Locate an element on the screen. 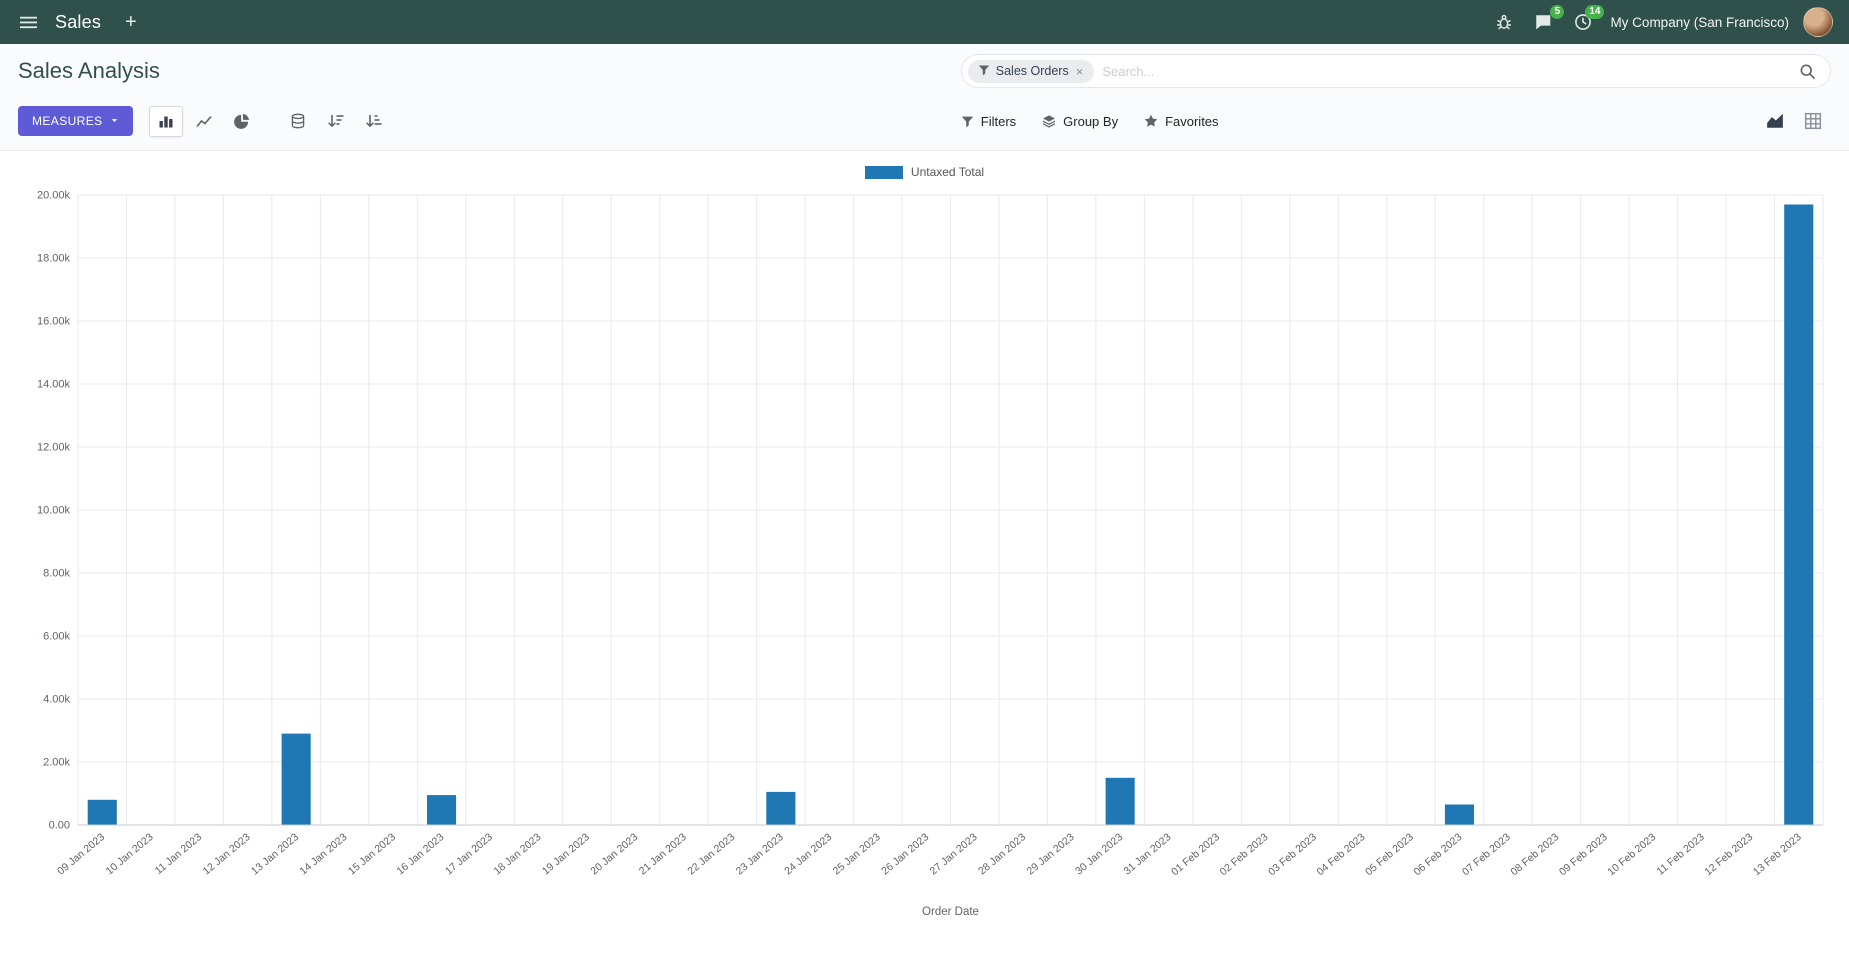  svg-text: 10 Feb 2023 is located at coordinates (1631, 854).